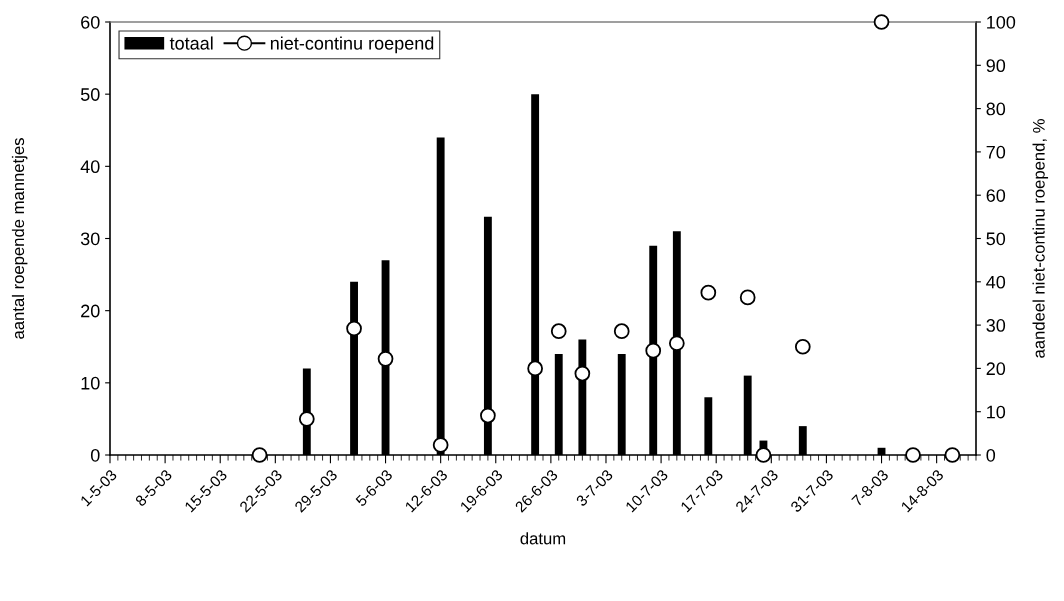  Describe the element at coordinates (996, 109) in the screenshot. I see `y2-tick-label: 80` at that location.